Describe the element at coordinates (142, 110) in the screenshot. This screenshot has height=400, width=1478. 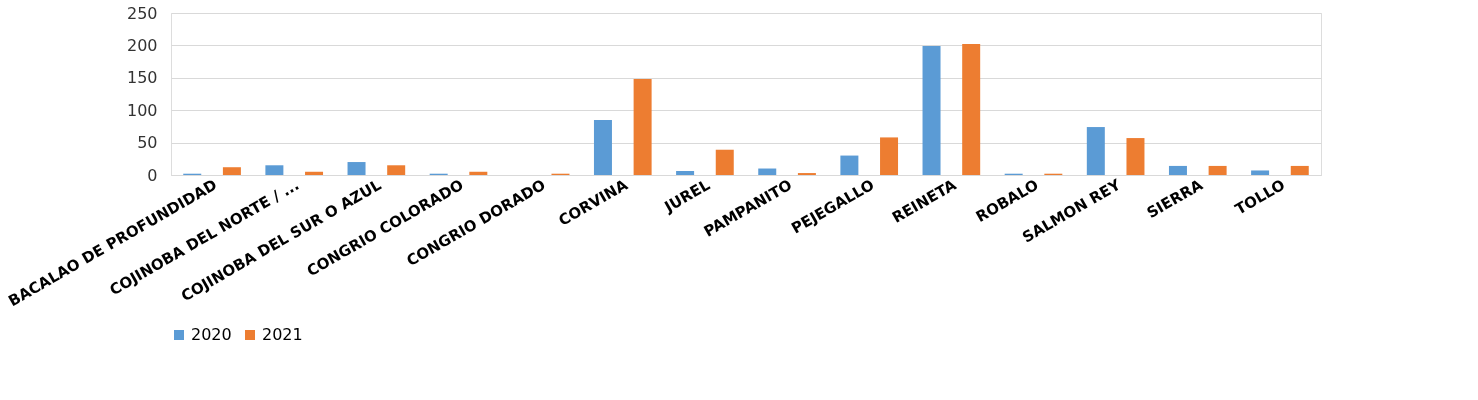
I see `y-tick-label: 100` at that location.